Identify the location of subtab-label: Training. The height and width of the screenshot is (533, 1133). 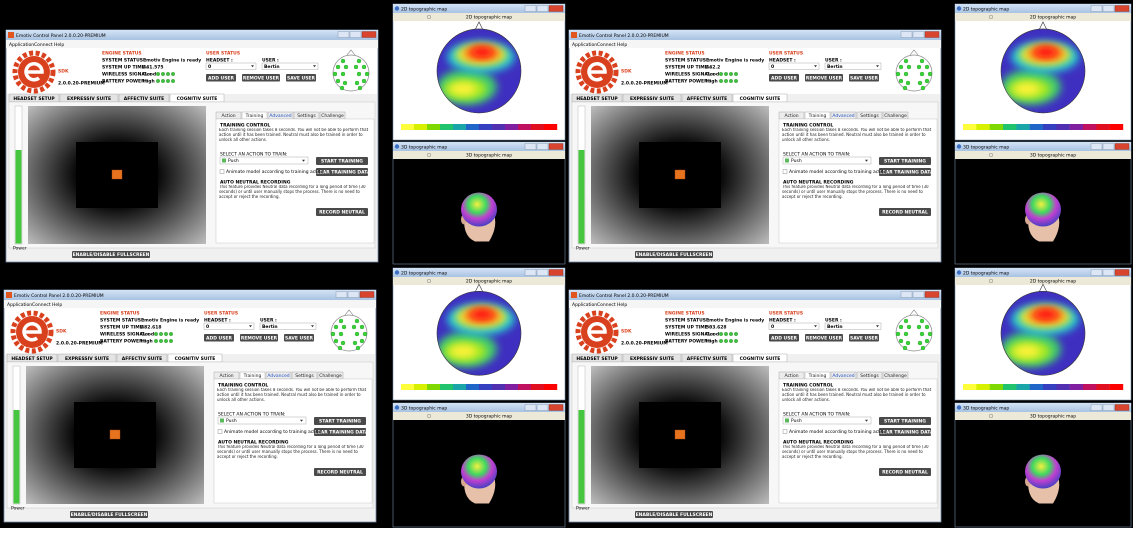
(817, 376).